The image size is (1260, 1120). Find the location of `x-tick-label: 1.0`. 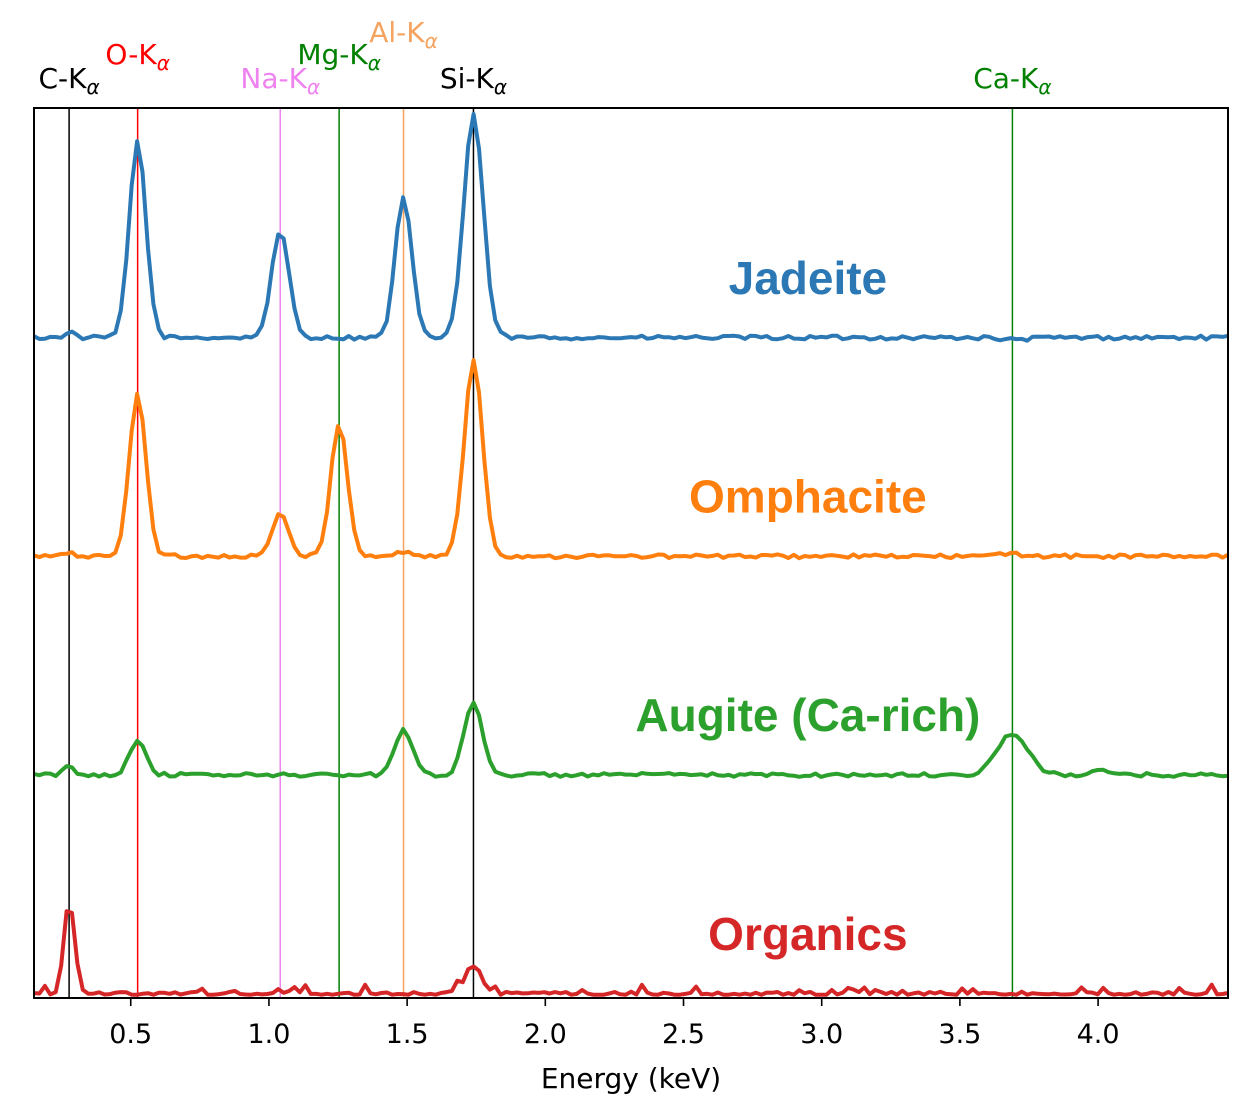

x-tick-label: 1.0 is located at coordinates (268, 1034).